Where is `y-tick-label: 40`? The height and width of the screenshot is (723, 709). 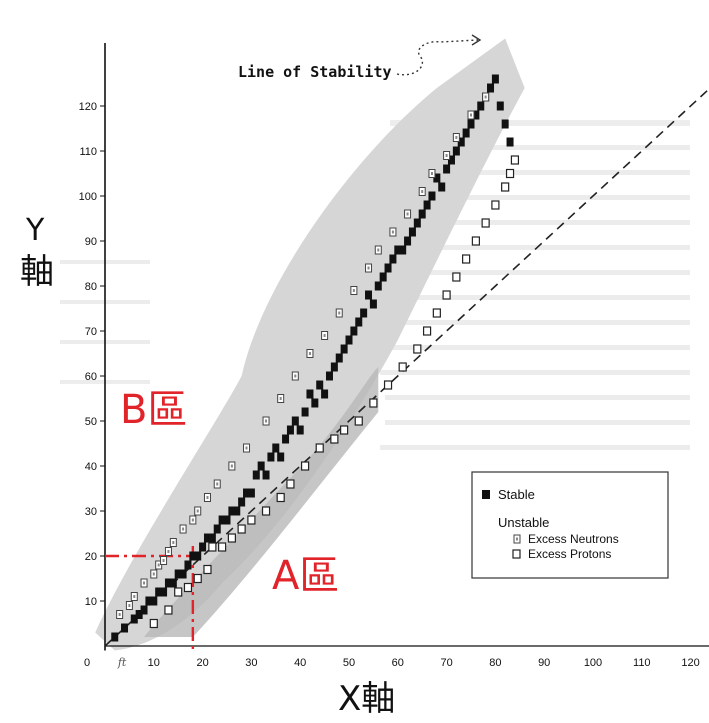
y-tick-label: 40 is located at coordinates (91, 467).